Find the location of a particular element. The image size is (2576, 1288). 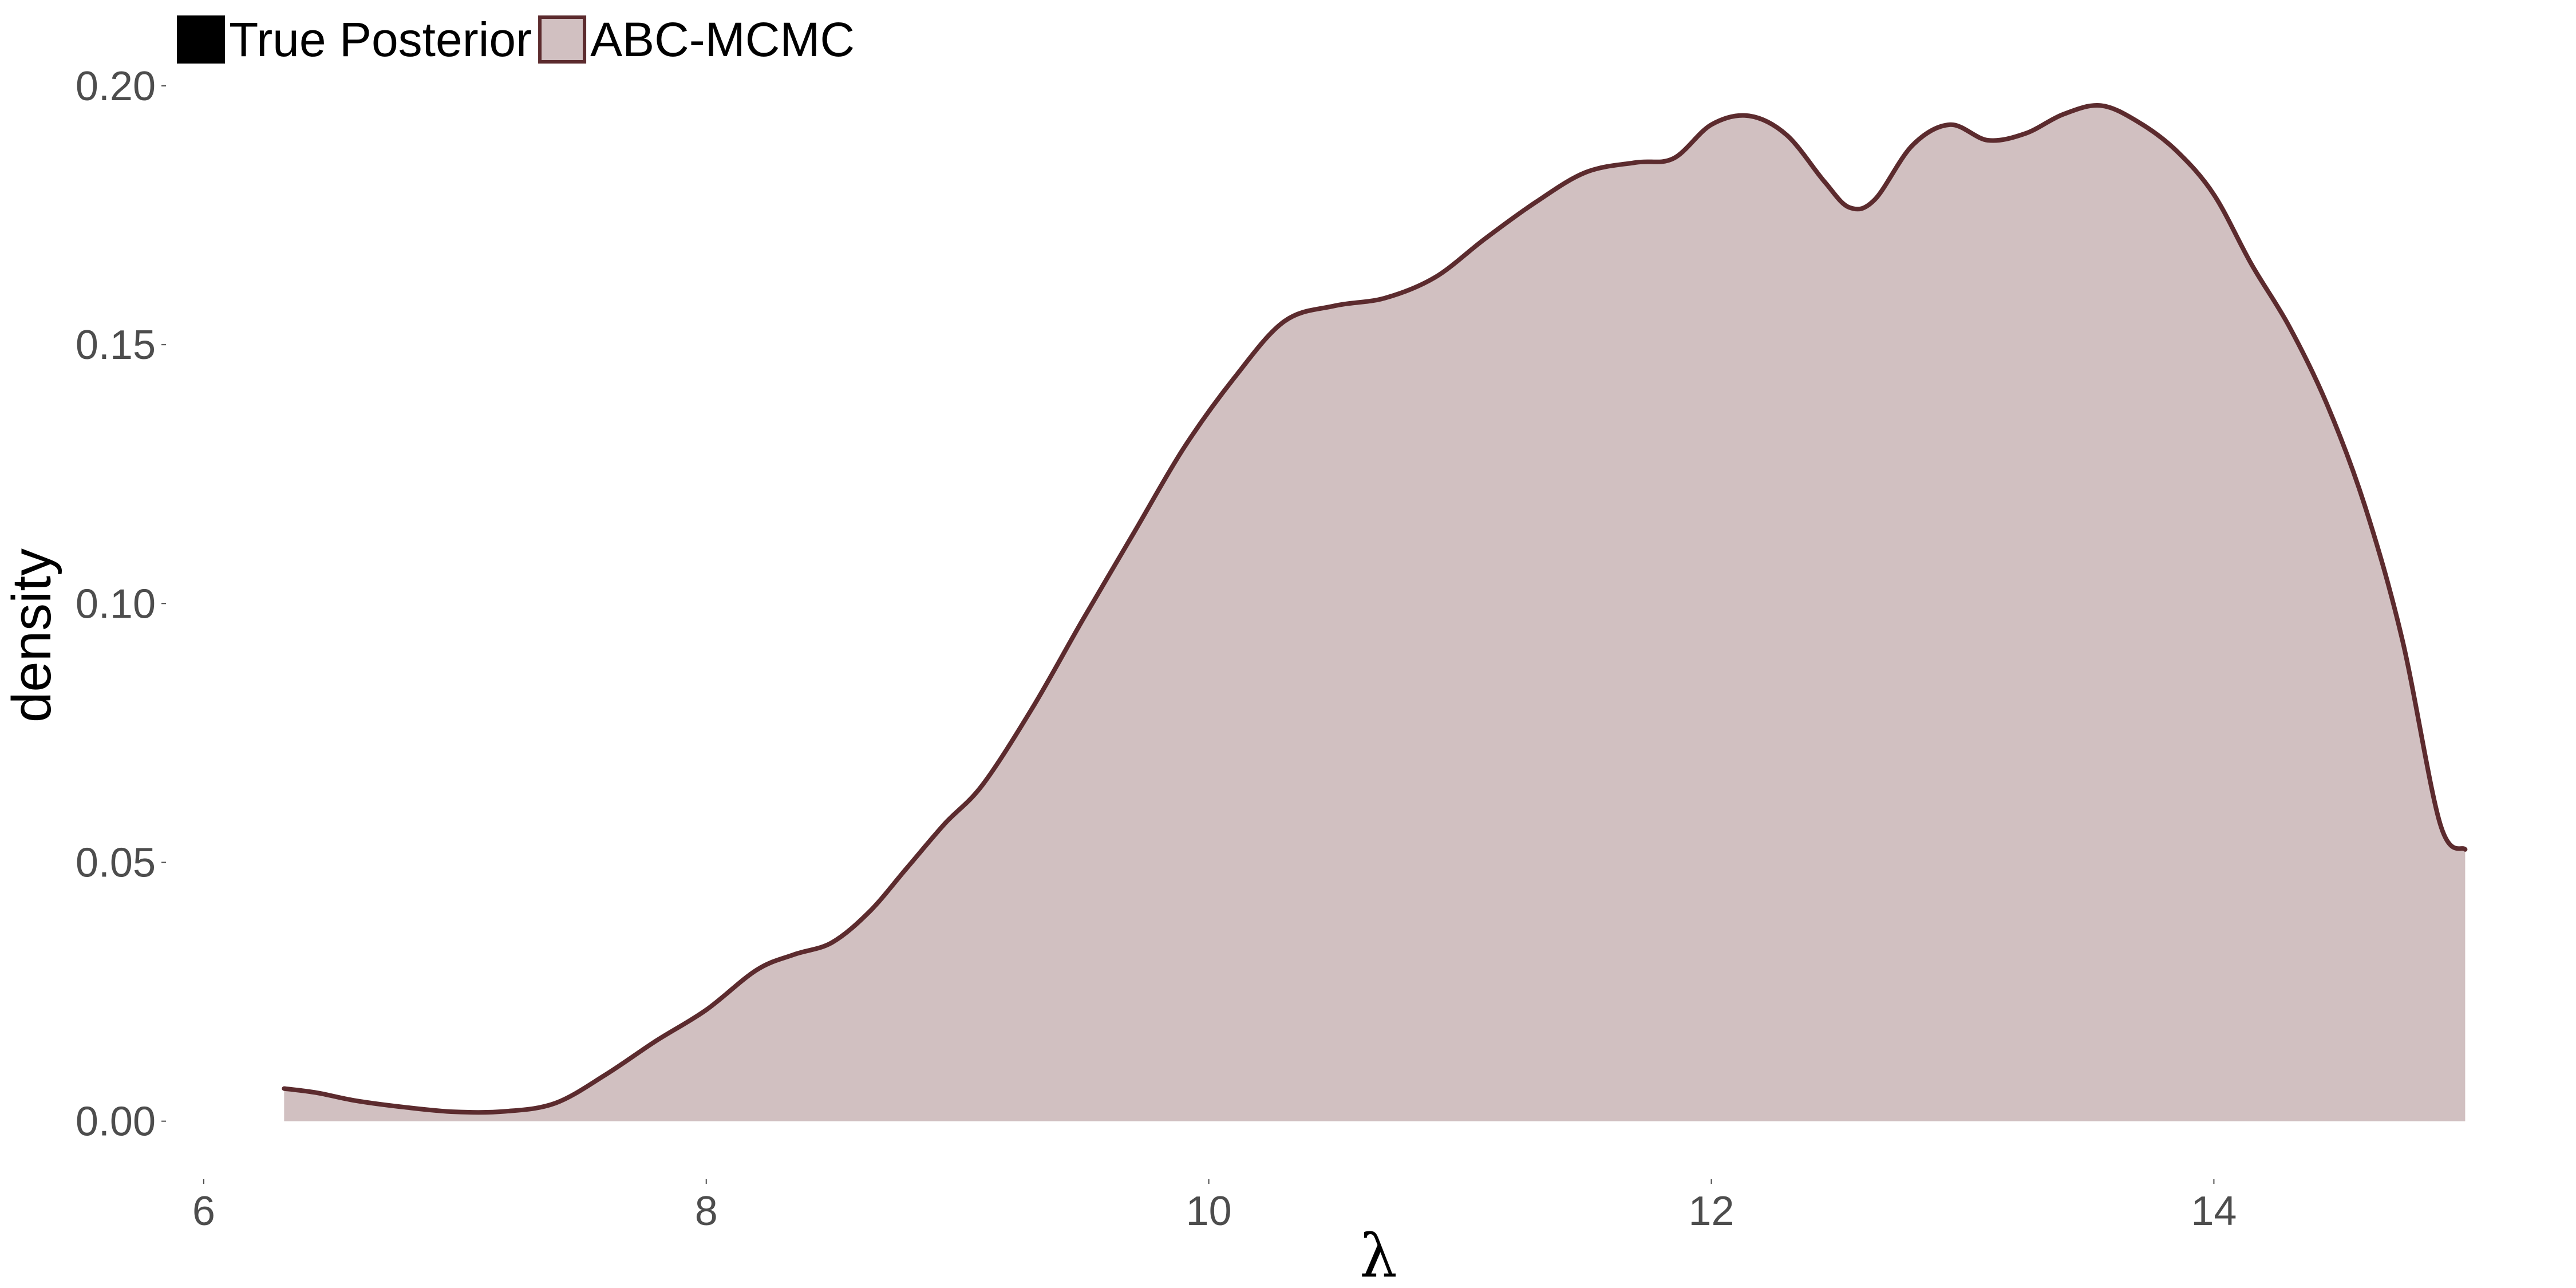

x-tick-label: 8 is located at coordinates (706, 1211).